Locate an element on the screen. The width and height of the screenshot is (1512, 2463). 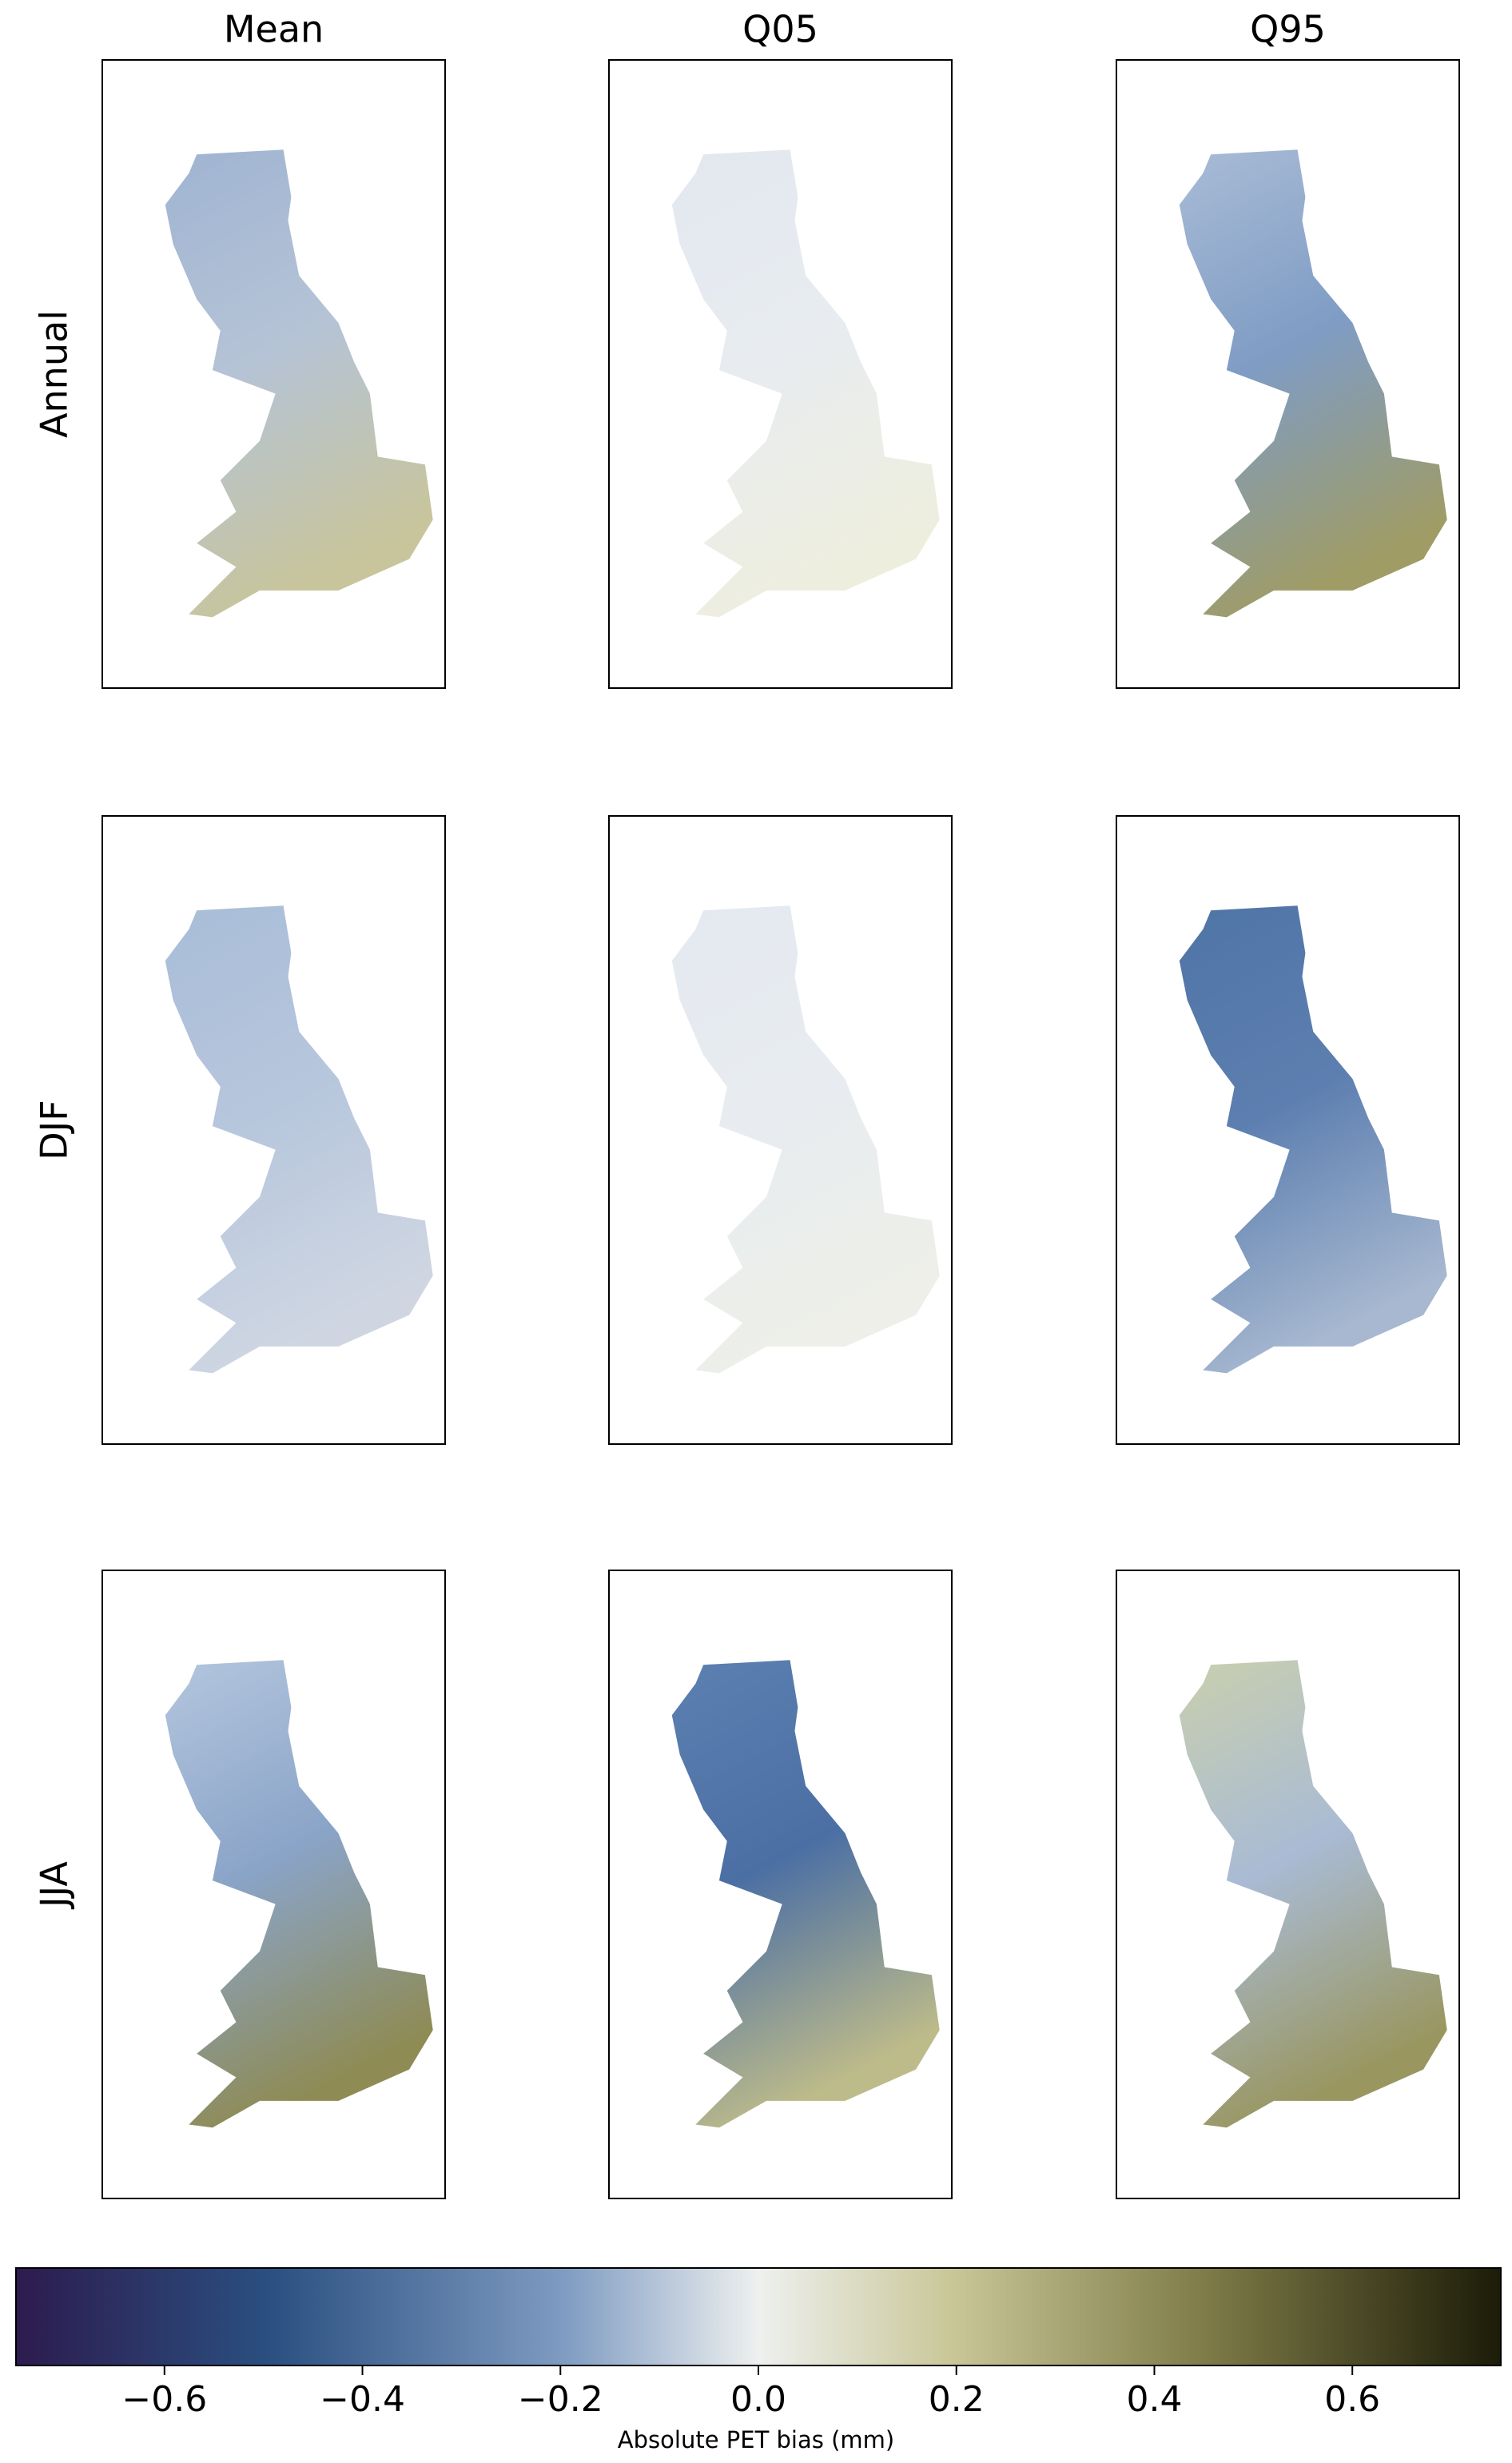
tick-label: 0.6 is located at coordinates (1352, 2399).